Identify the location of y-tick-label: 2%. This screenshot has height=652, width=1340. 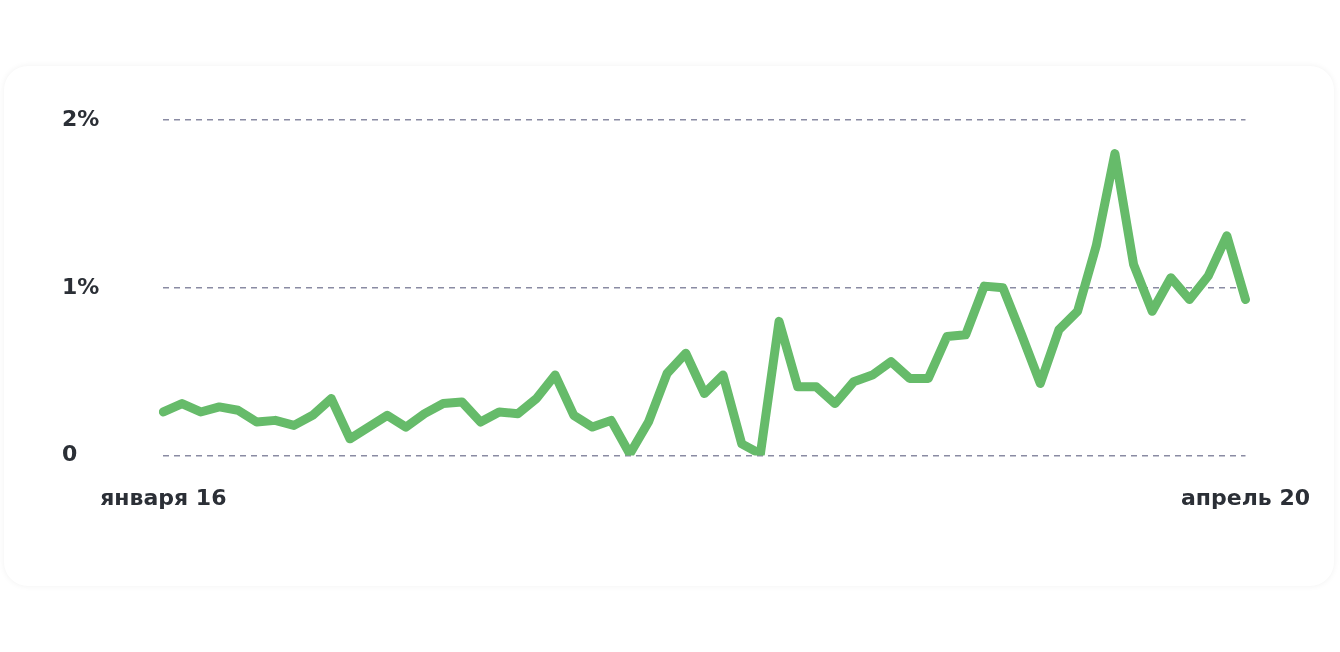
(81, 118).